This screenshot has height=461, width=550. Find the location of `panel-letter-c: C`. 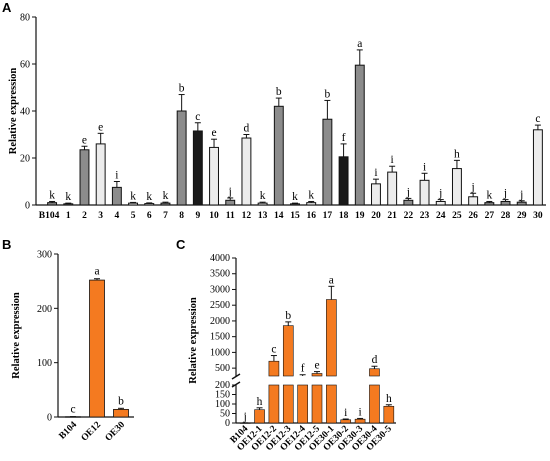

panel-letter-c: C is located at coordinates (181, 244).